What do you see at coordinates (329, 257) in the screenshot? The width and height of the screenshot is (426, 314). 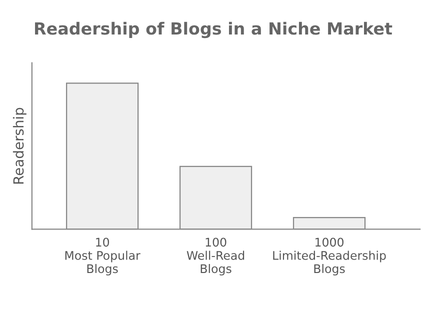 I see `x-tick-label: 1000 Limited-Readership Blogs` at bounding box center [329, 257].